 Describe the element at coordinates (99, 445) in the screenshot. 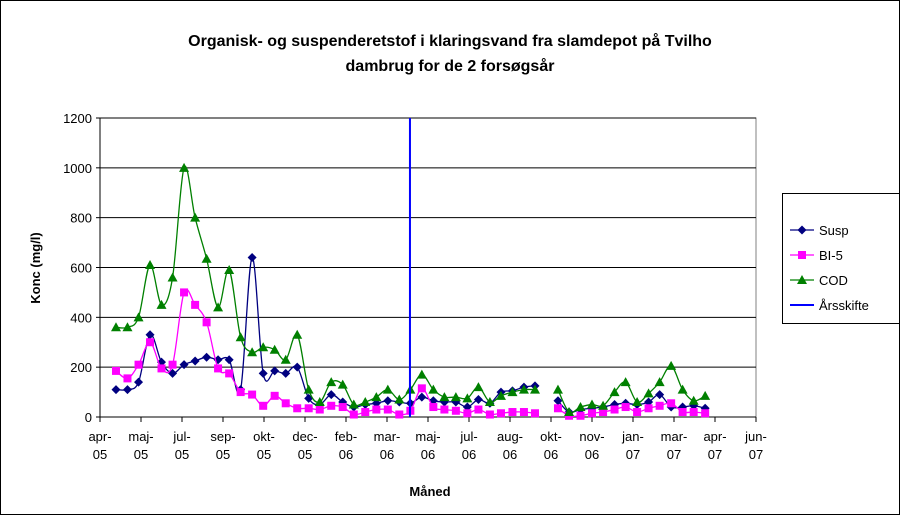

I see `x-tick-label: apr-05` at that location.